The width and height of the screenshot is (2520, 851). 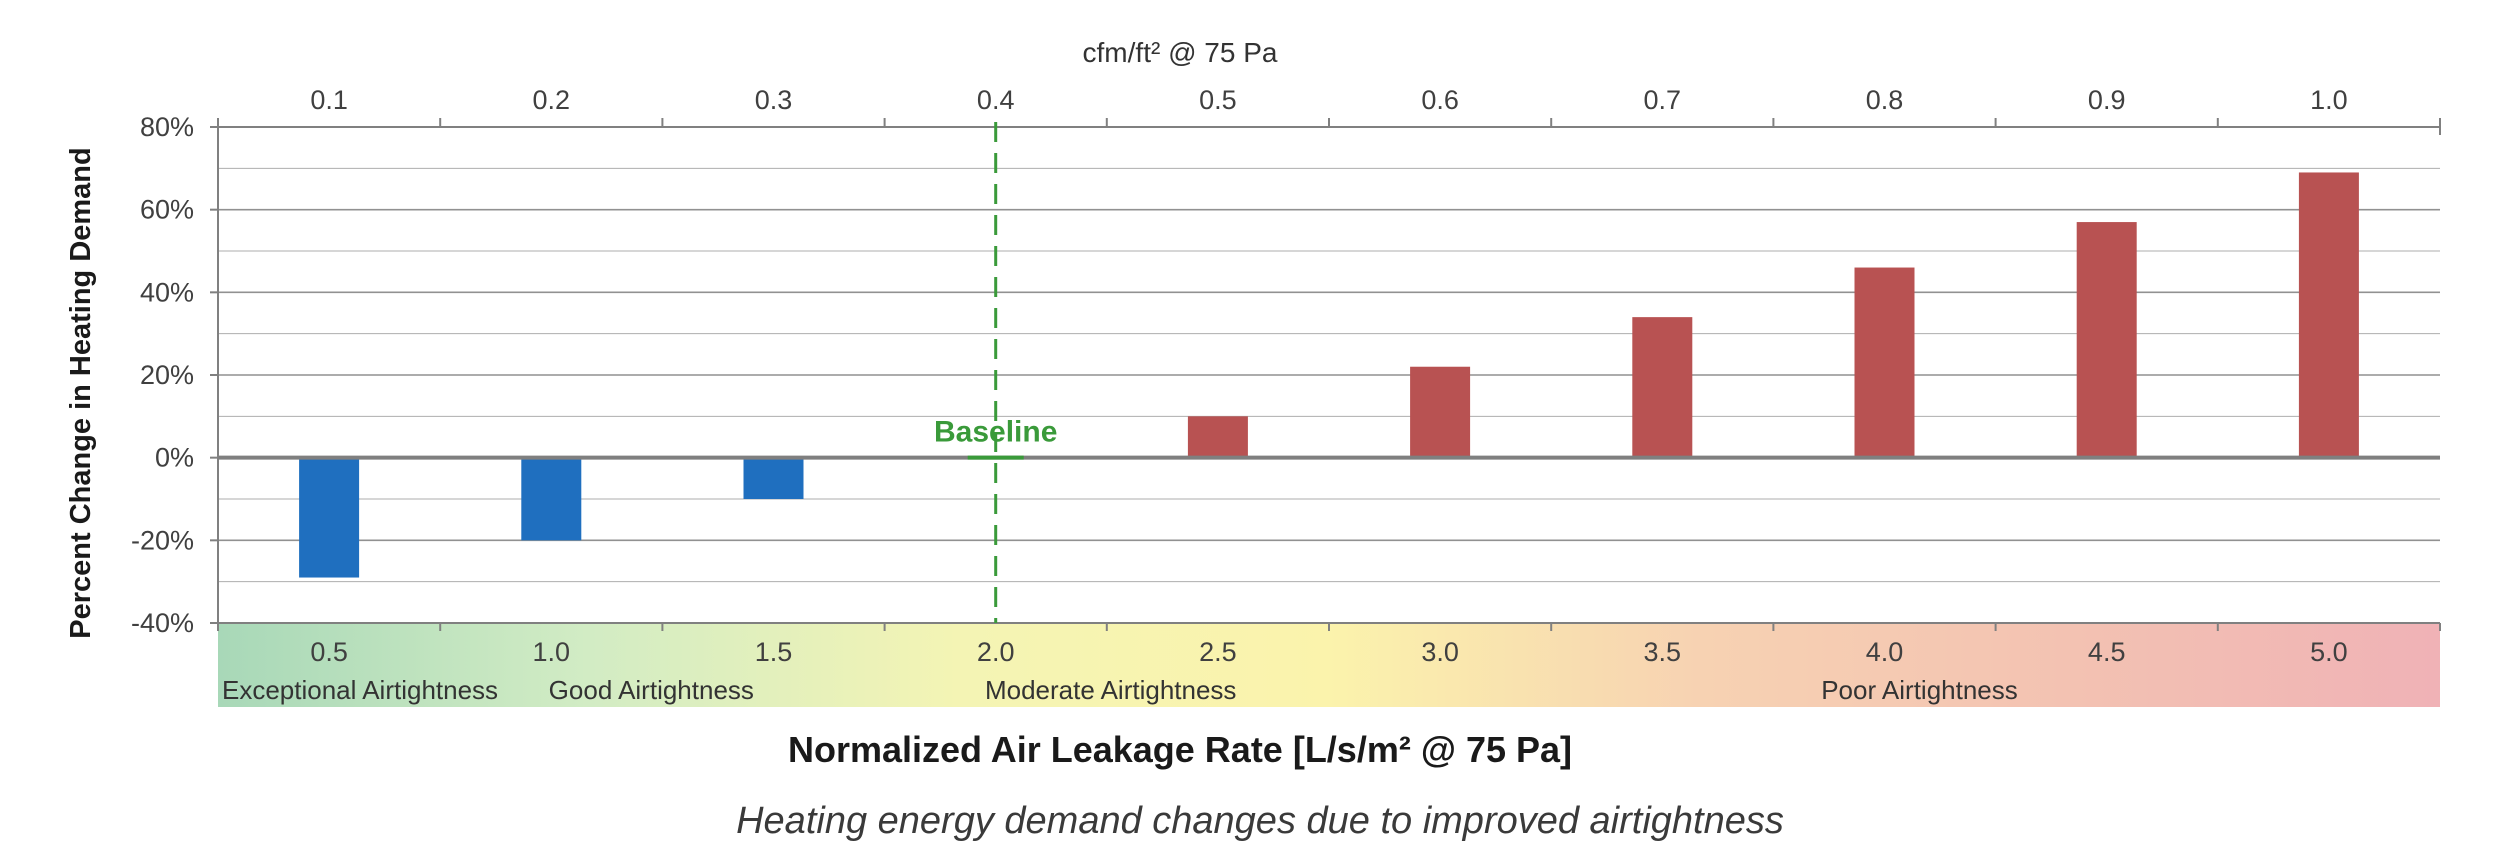 I want to click on y-axis-title: Percent Change in Heating Demand, so click(x=81, y=393).